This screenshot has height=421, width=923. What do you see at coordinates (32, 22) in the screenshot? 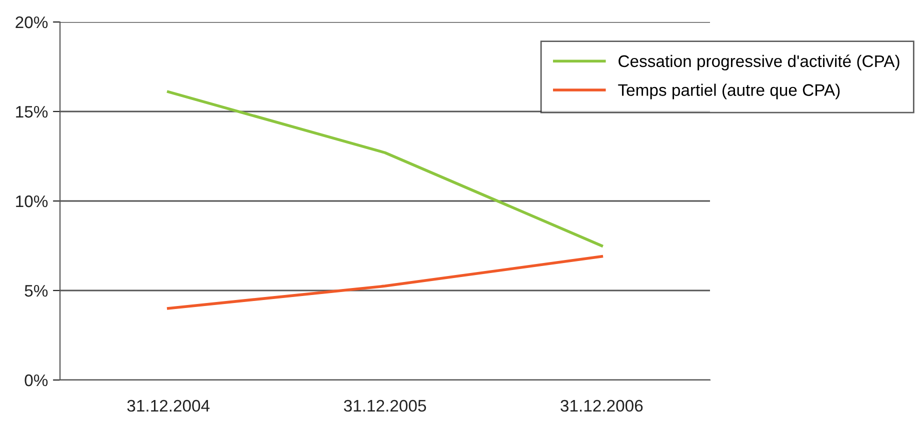
I see `y-tick-label: 20%` at bounding box center [32, 22].